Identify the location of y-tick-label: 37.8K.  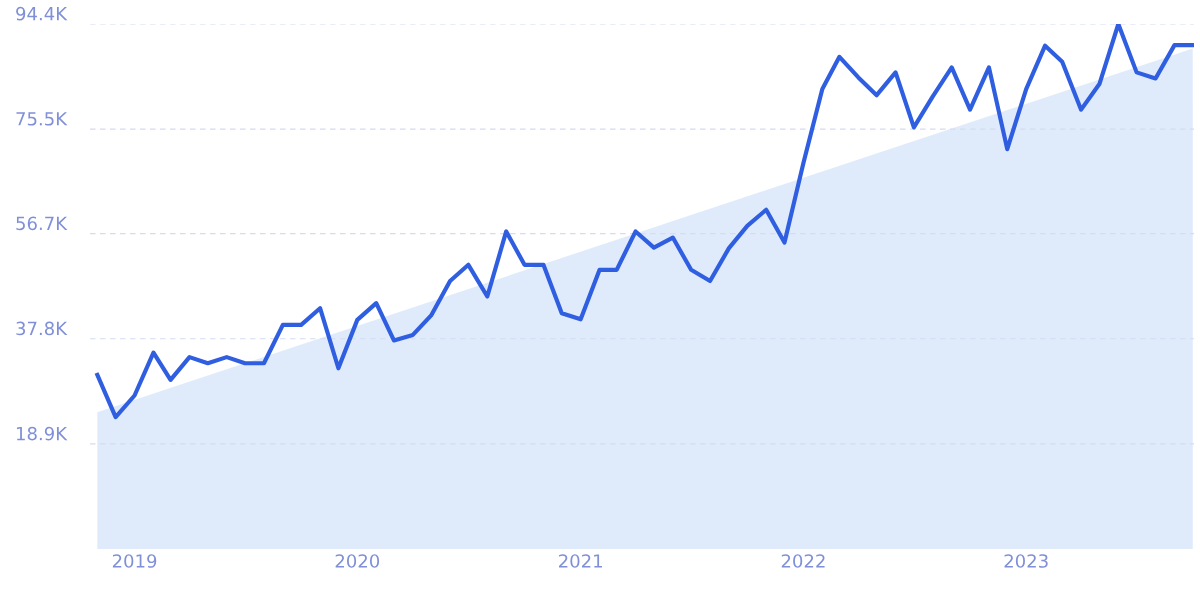
(42, 328).